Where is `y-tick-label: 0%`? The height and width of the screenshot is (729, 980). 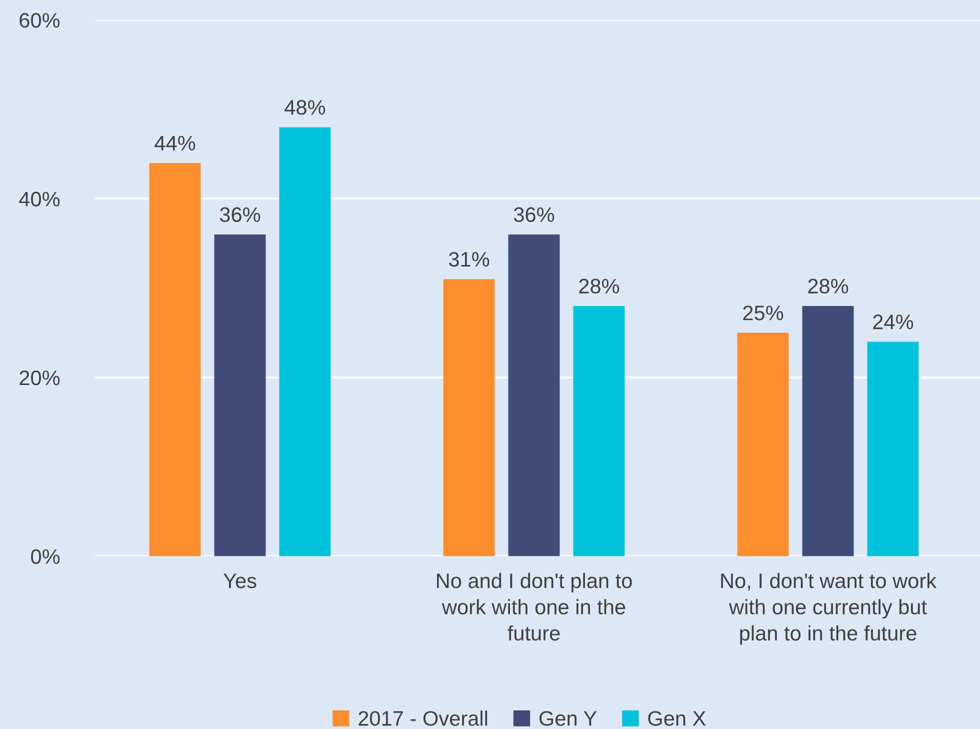 y-tick-label: 0% is located at coordinates (45, 556).